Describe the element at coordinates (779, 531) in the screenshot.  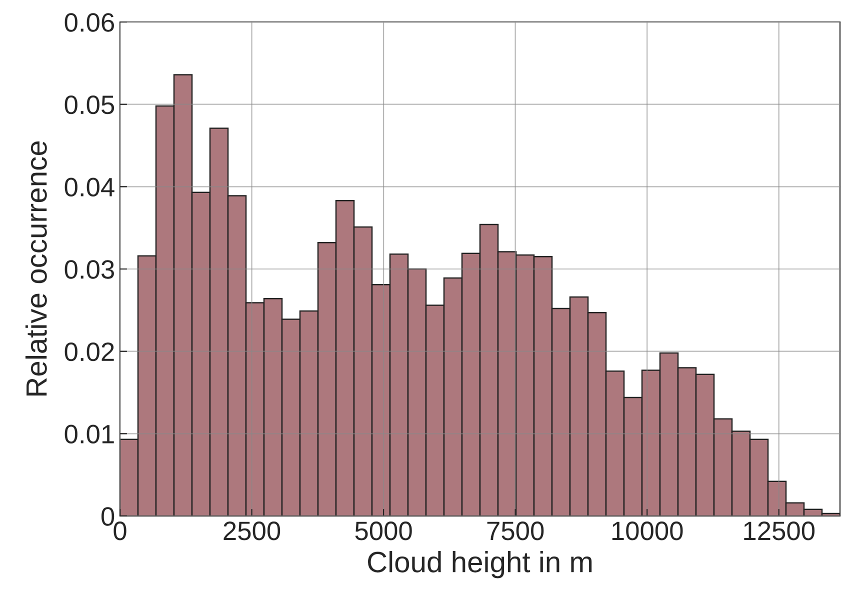
I see `x-tick-label: 12500` at that location.